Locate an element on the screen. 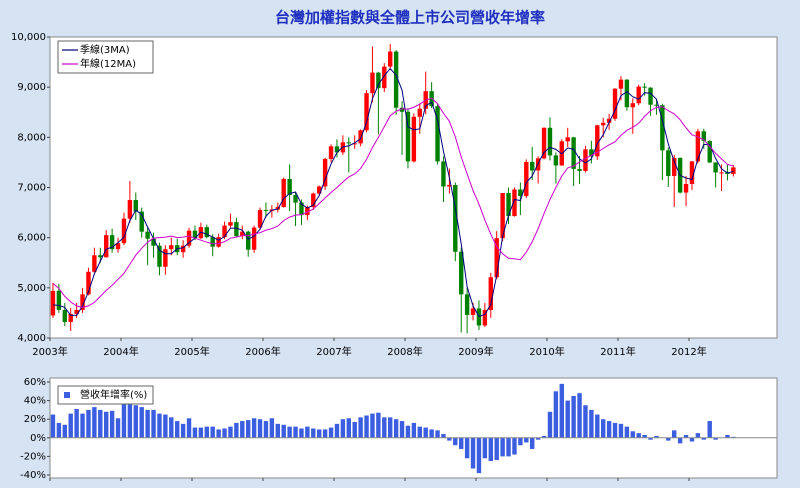 This screenshot has width=800, height=488. y-tick-label: 10,000 is located at coordinates (28, 37).